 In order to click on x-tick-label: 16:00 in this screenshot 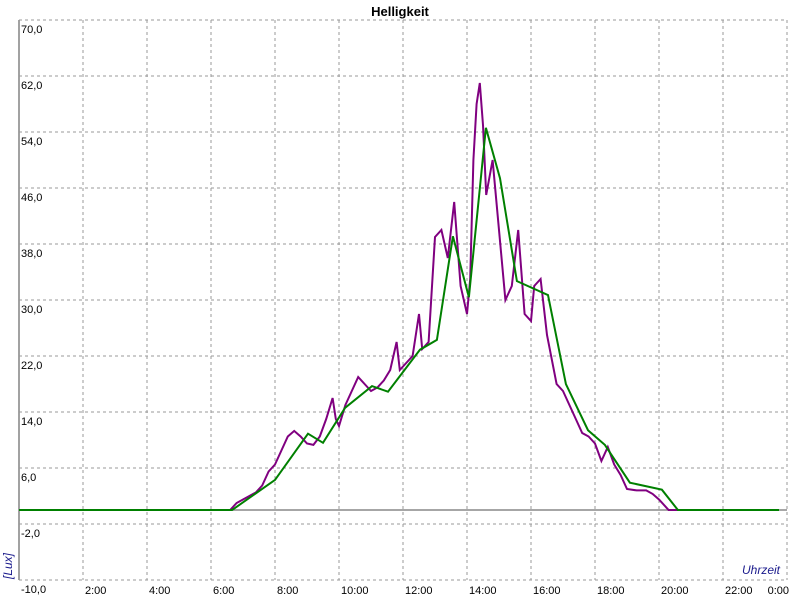, I will do `click(547, 591)`.